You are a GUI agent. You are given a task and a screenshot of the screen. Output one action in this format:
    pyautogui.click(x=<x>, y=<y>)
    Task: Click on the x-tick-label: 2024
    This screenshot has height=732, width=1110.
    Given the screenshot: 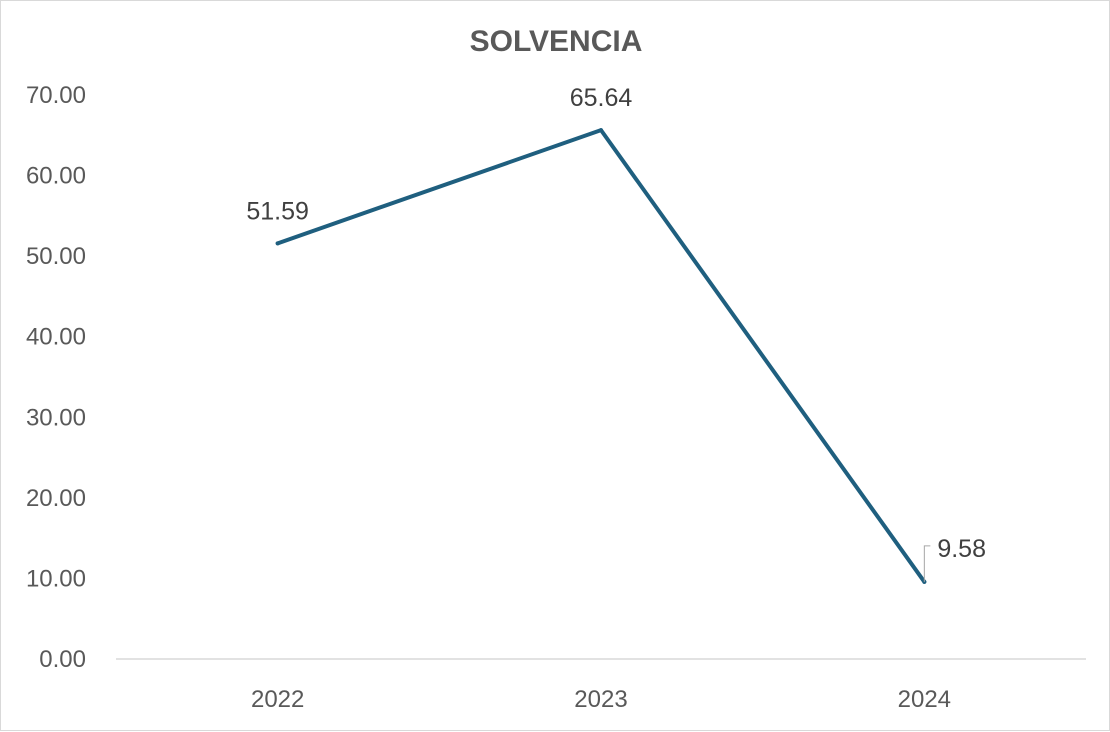 What is the action you would take?
    pyautogui.click(x=924, y=699)
    